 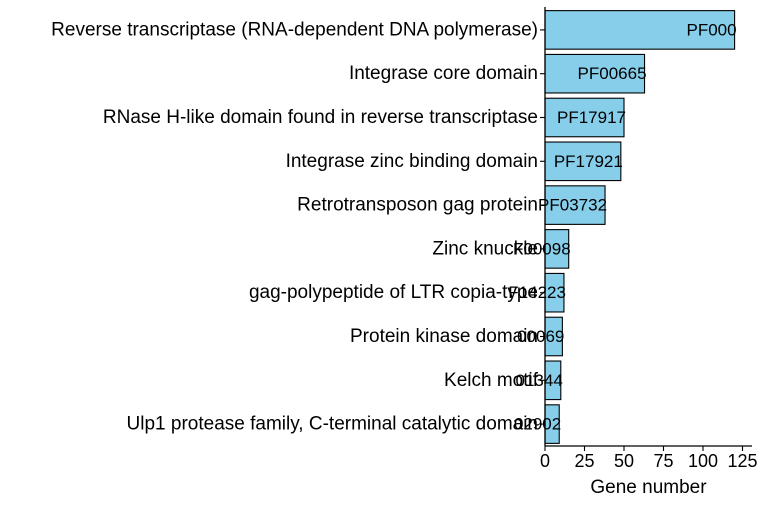 I want to click on category-label: Integrase zinc binding domain, so click(x=412, y=161).